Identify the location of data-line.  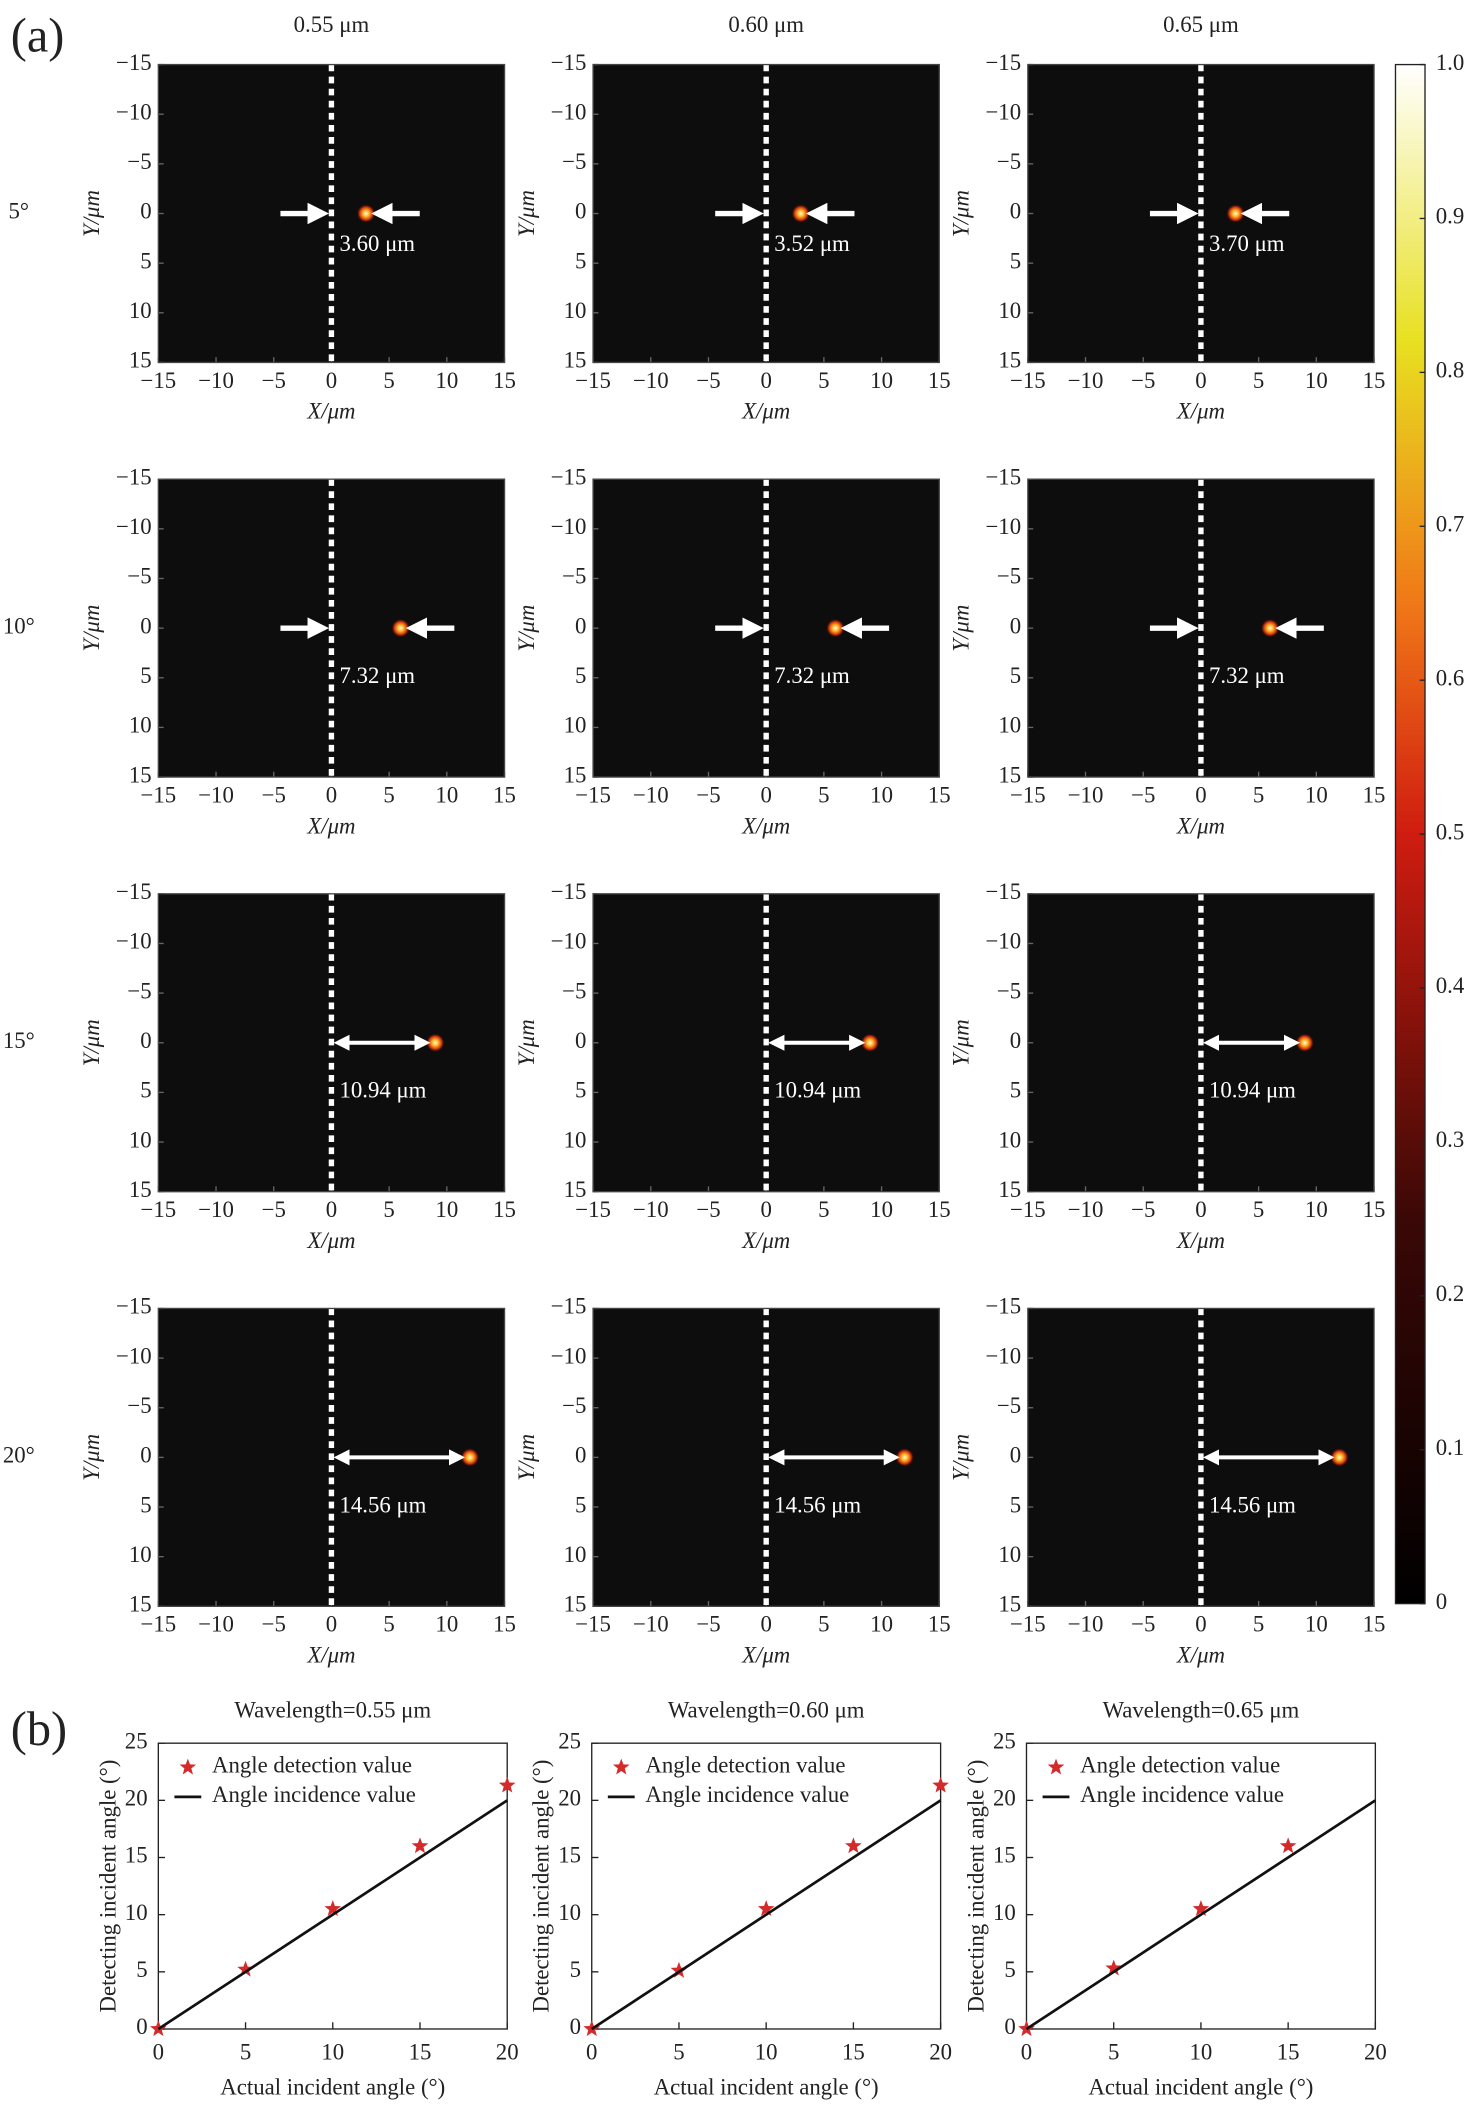
(766, 1915).